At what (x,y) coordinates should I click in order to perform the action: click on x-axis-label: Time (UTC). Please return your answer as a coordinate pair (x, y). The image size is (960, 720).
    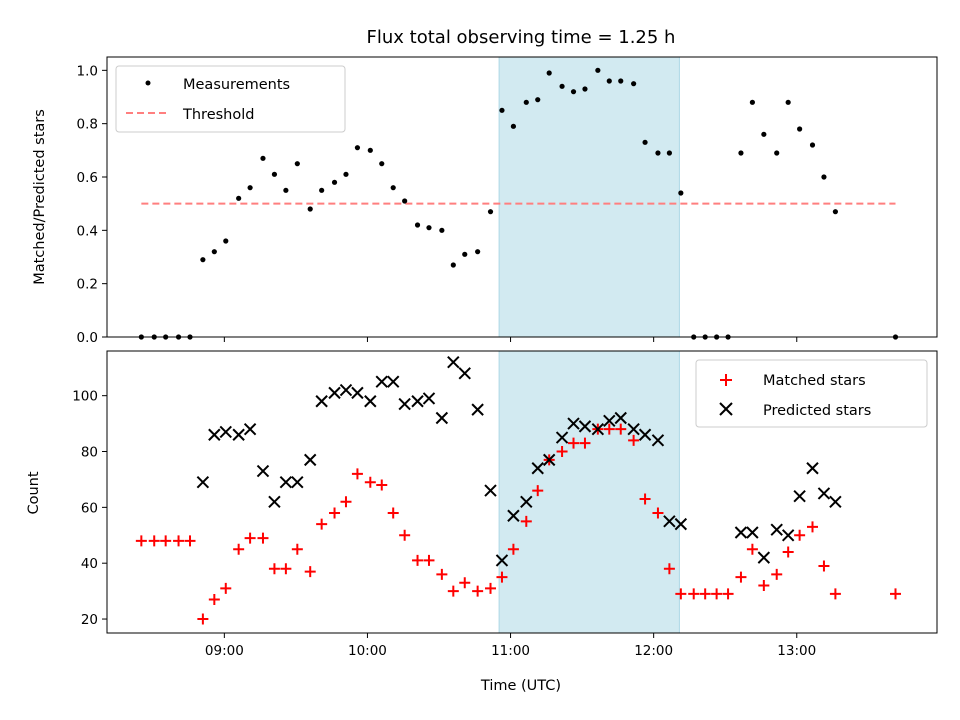
    Looking at the image, I should click on (520, 686).